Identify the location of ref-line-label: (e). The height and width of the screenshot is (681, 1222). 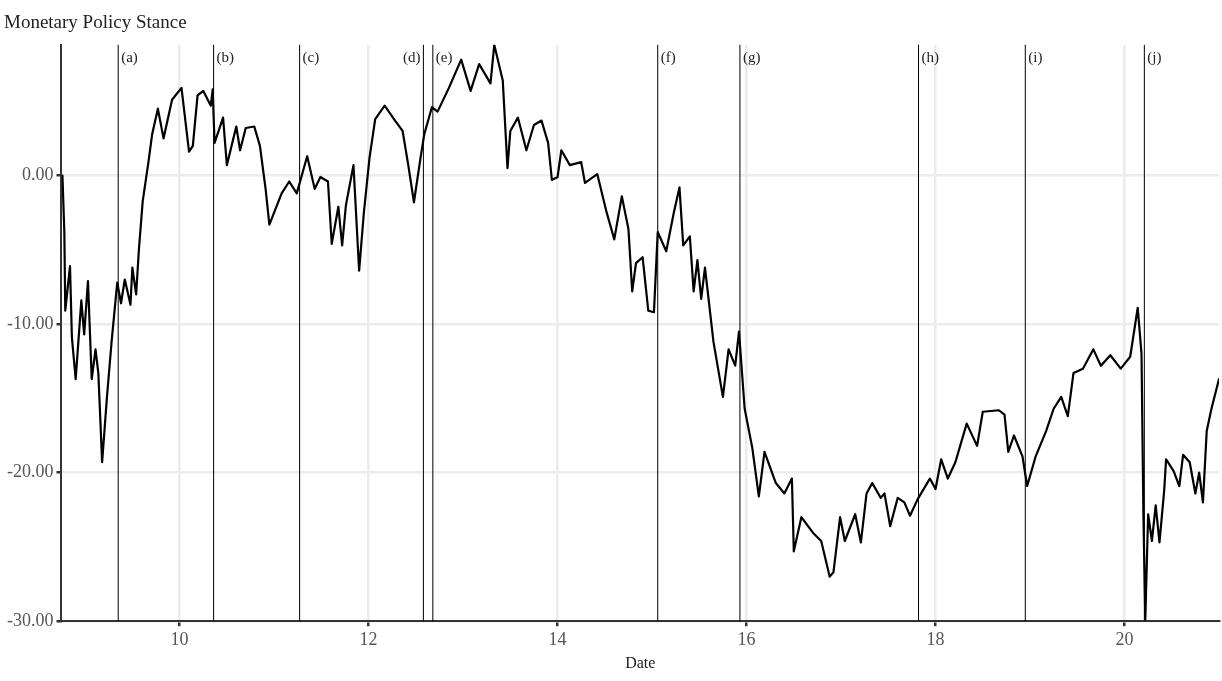
(444, 58).